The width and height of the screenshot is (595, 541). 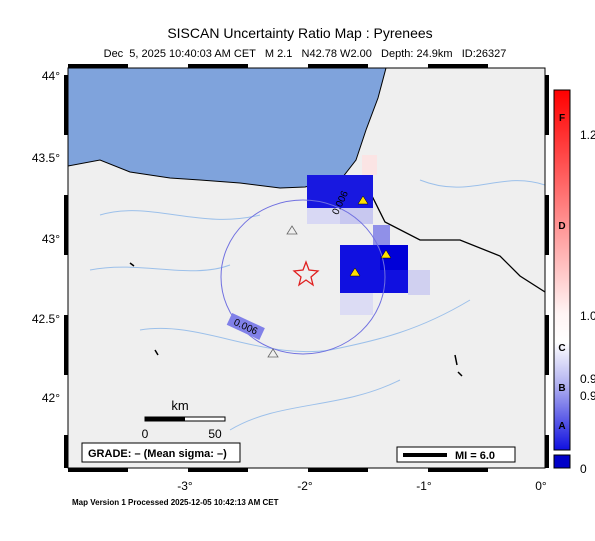 What do you see at coordinates (561, 348) in the screenshot?
I see `grade-letter: C` at bounding box center [561, 348].